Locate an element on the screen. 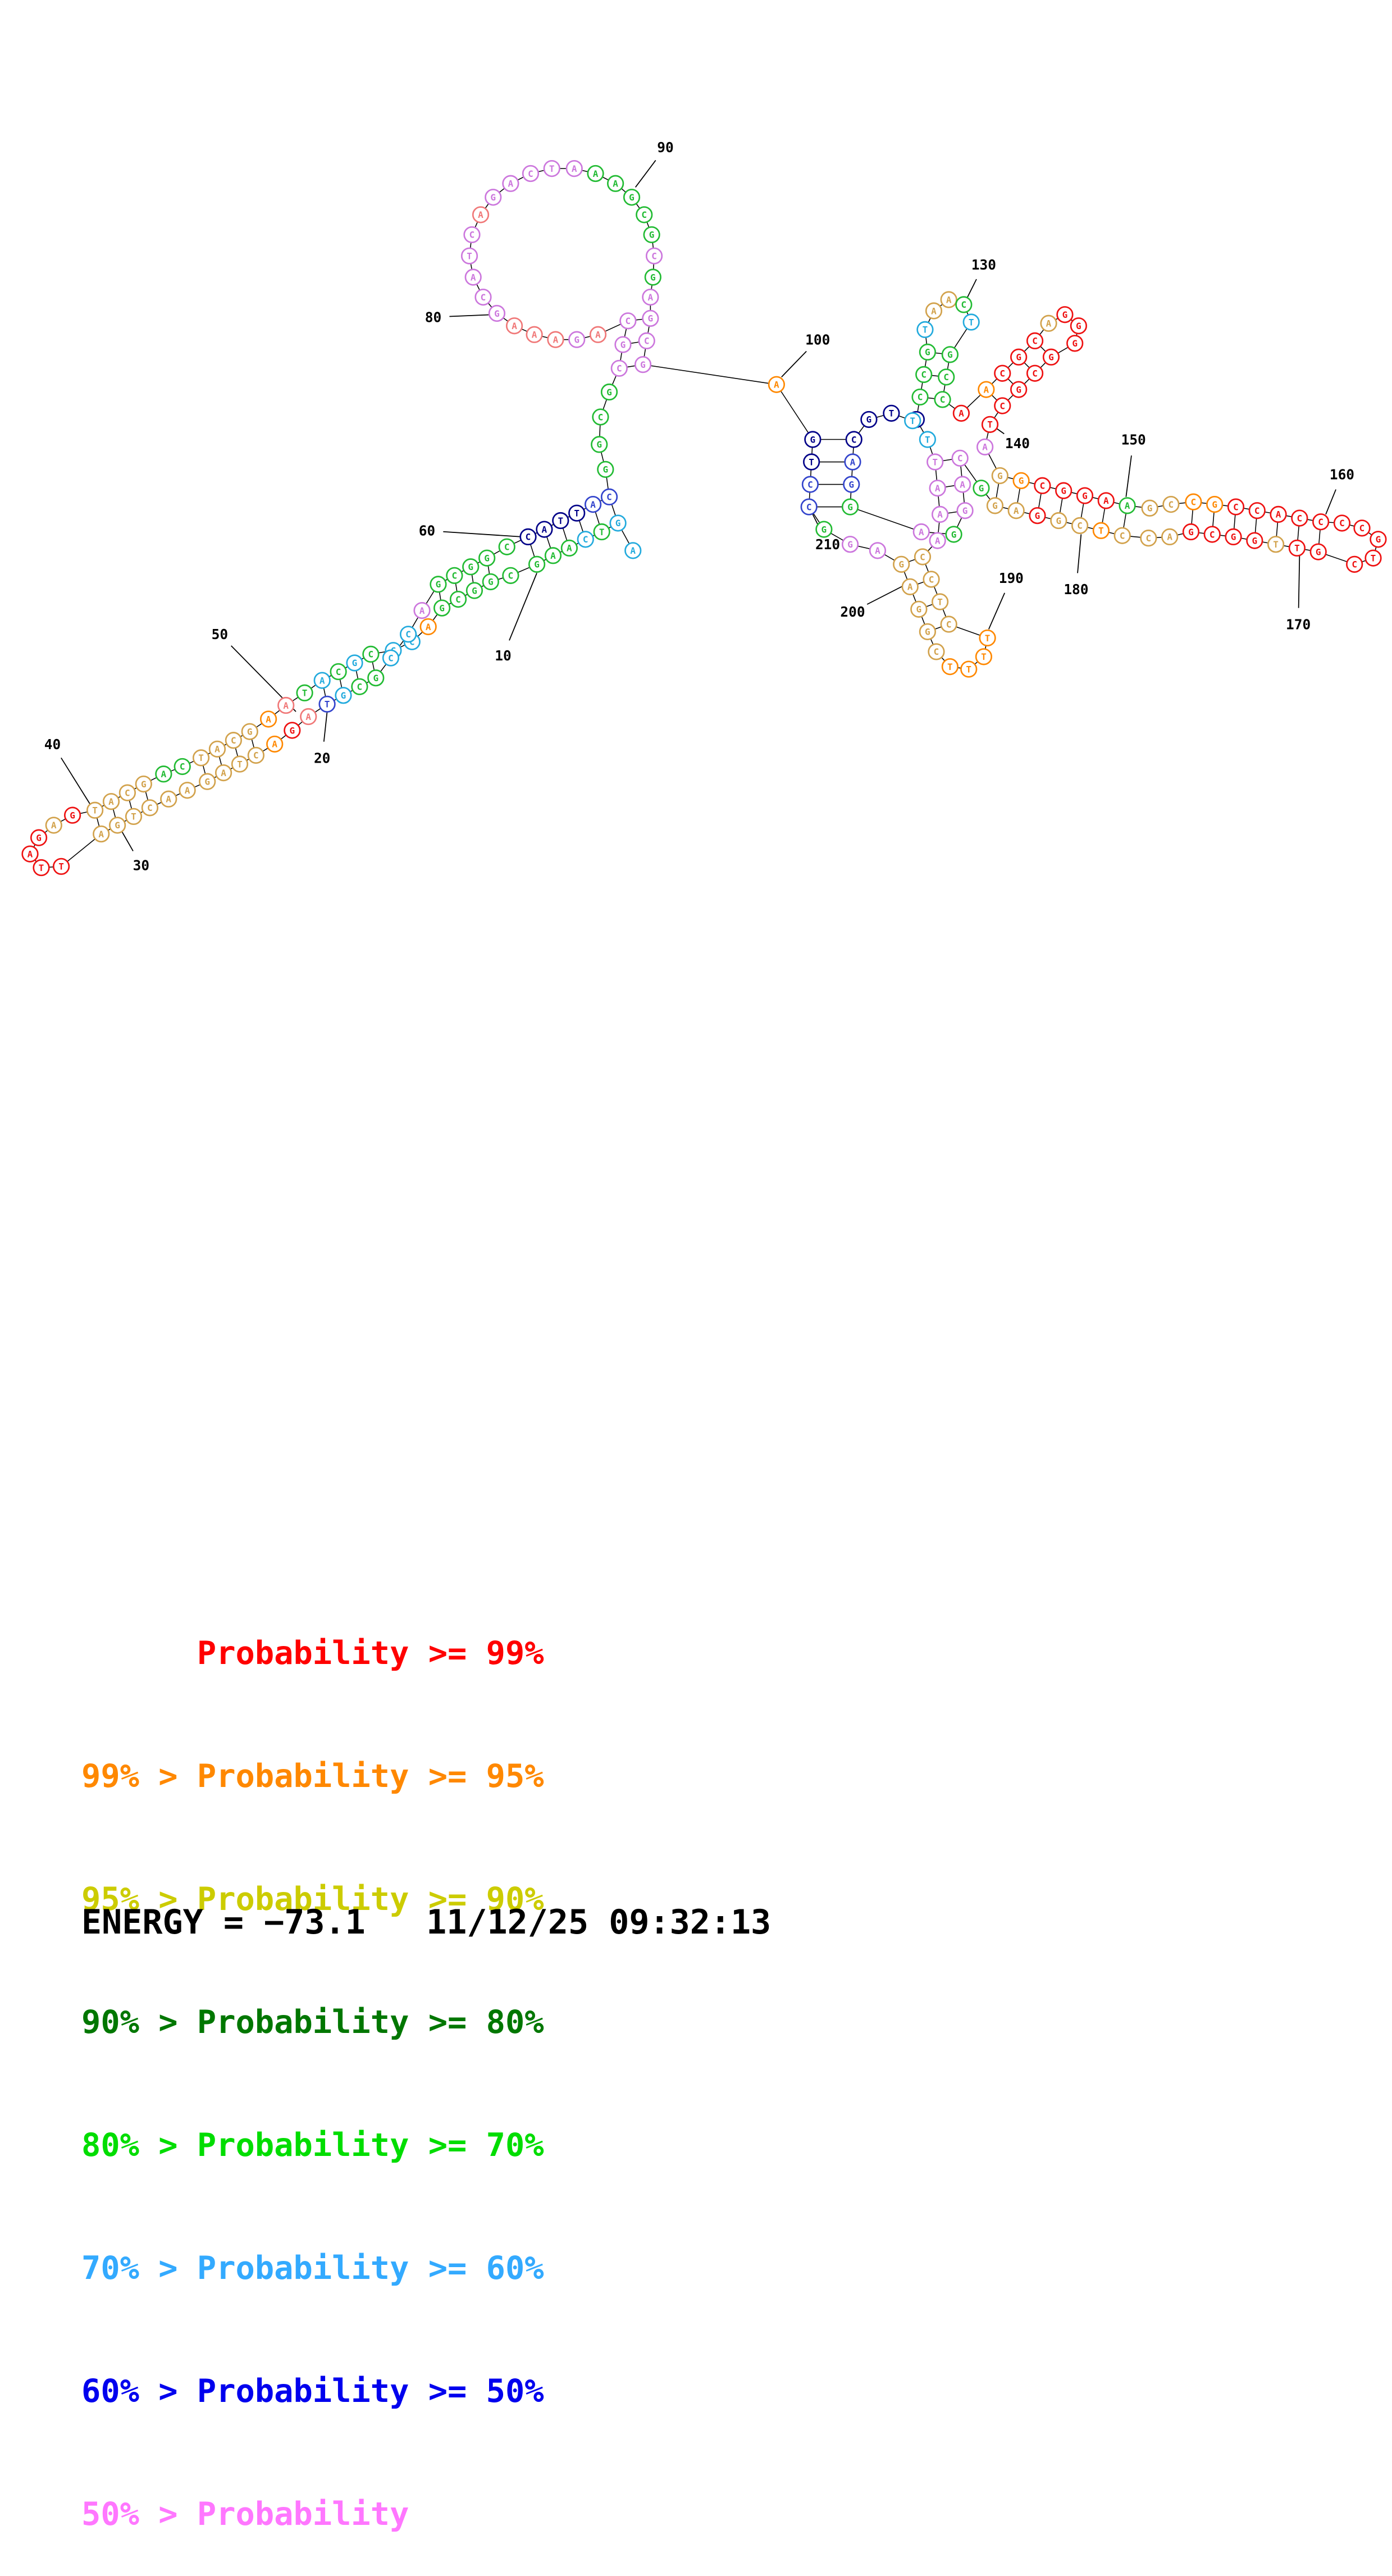  position-label: 90 is located at coordinates (665, 147).